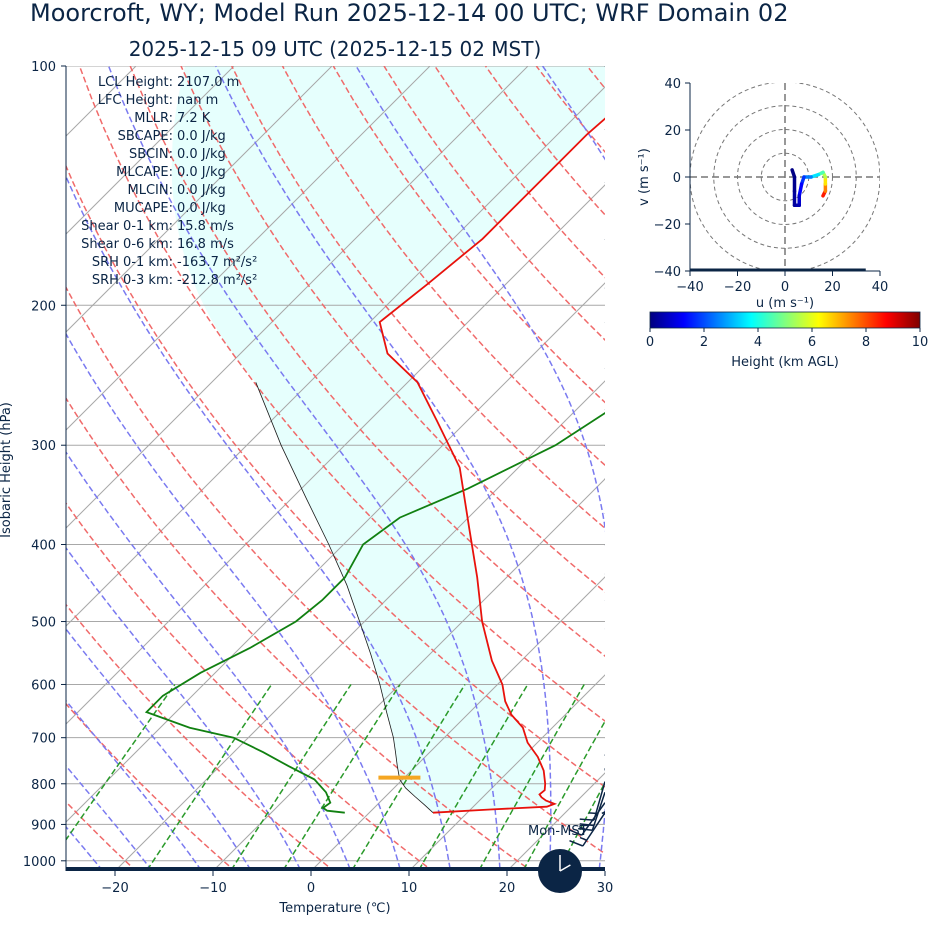  Describe the element at coordinates (43, 623) in the screenshot. I see `y-tick-label: 500` at that location.